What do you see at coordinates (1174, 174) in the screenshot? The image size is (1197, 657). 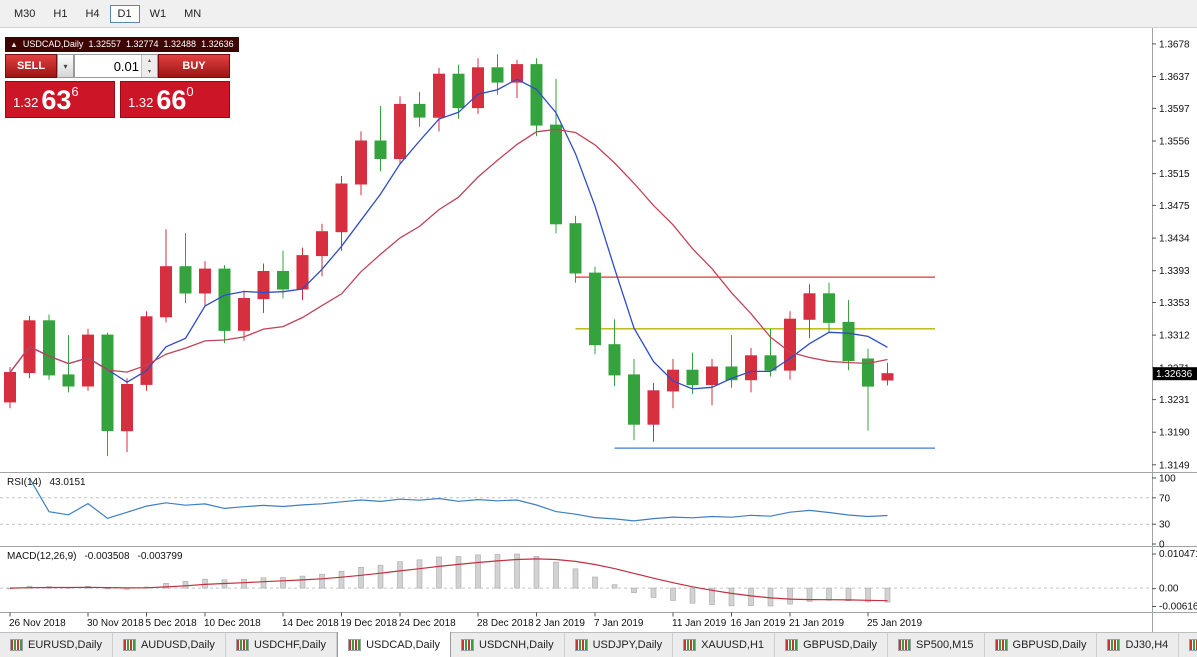 I see `price-axis-label: 1.3515` at bounding box center [1174, 174].